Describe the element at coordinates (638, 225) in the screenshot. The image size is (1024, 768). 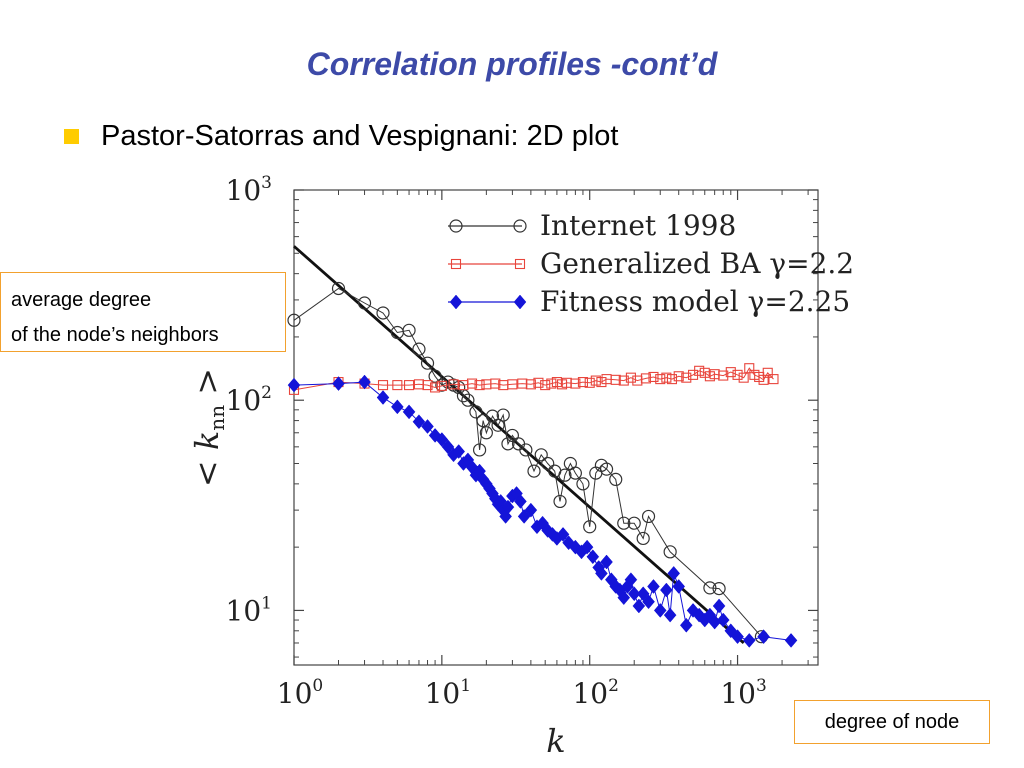
I see `legend-label: Internet 1998` at that location.